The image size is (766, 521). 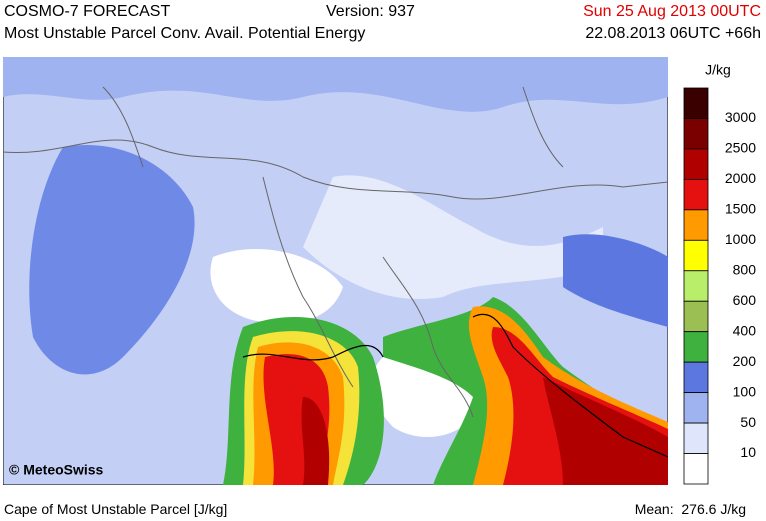 What do you see at coordinates (748, 452) in the screenshot?
I see `colorbar-label: 10` at bounding box center [748, 452].